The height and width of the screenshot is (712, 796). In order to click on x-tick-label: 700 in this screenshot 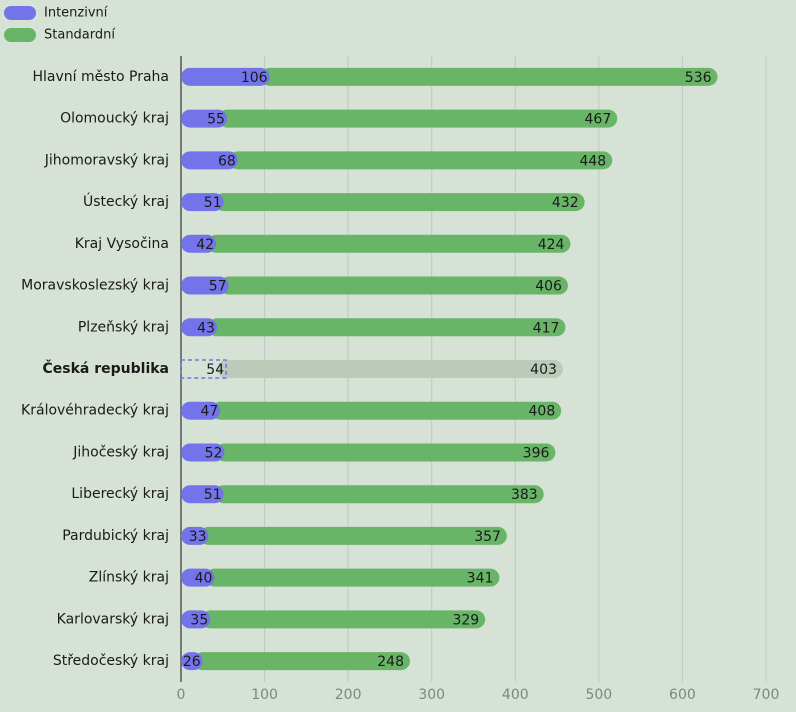, I will do `click(766, 695)`.